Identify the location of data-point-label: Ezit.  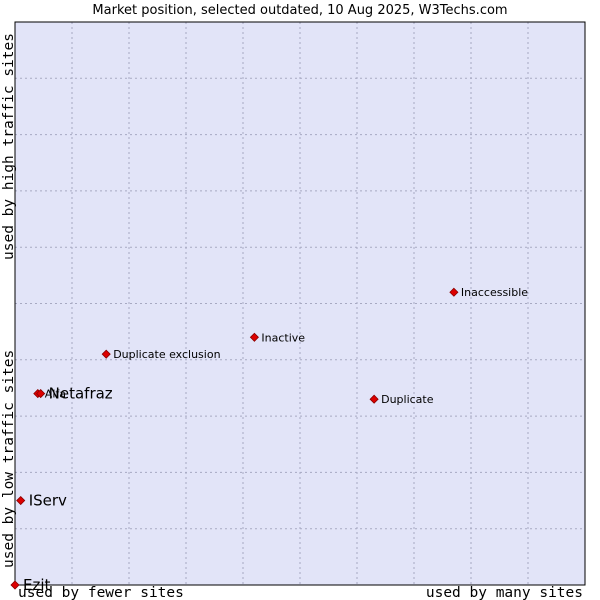
(37, 585).